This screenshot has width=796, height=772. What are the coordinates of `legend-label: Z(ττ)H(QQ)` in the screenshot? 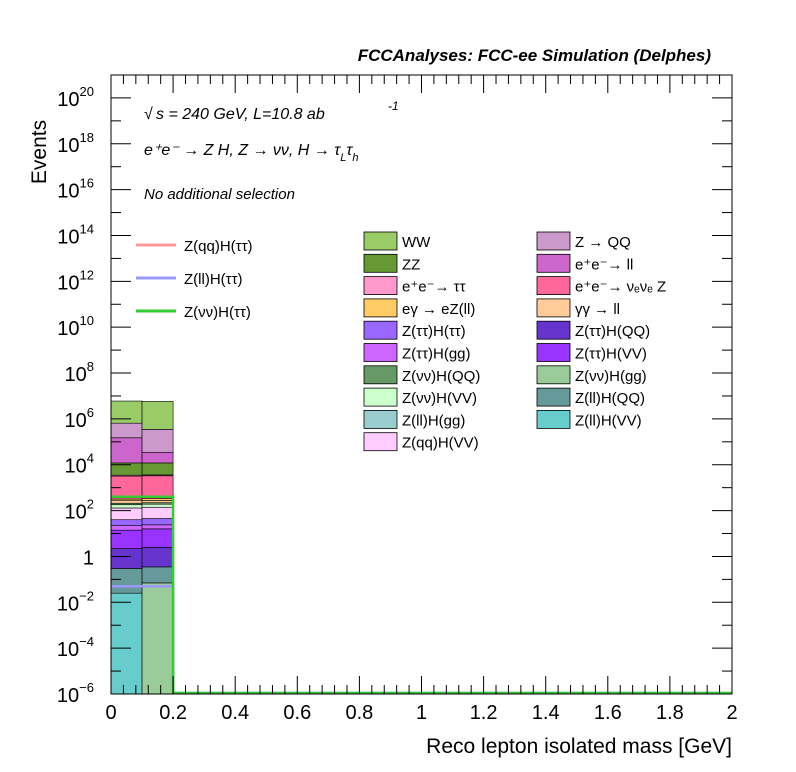 It's located at (612, 331).